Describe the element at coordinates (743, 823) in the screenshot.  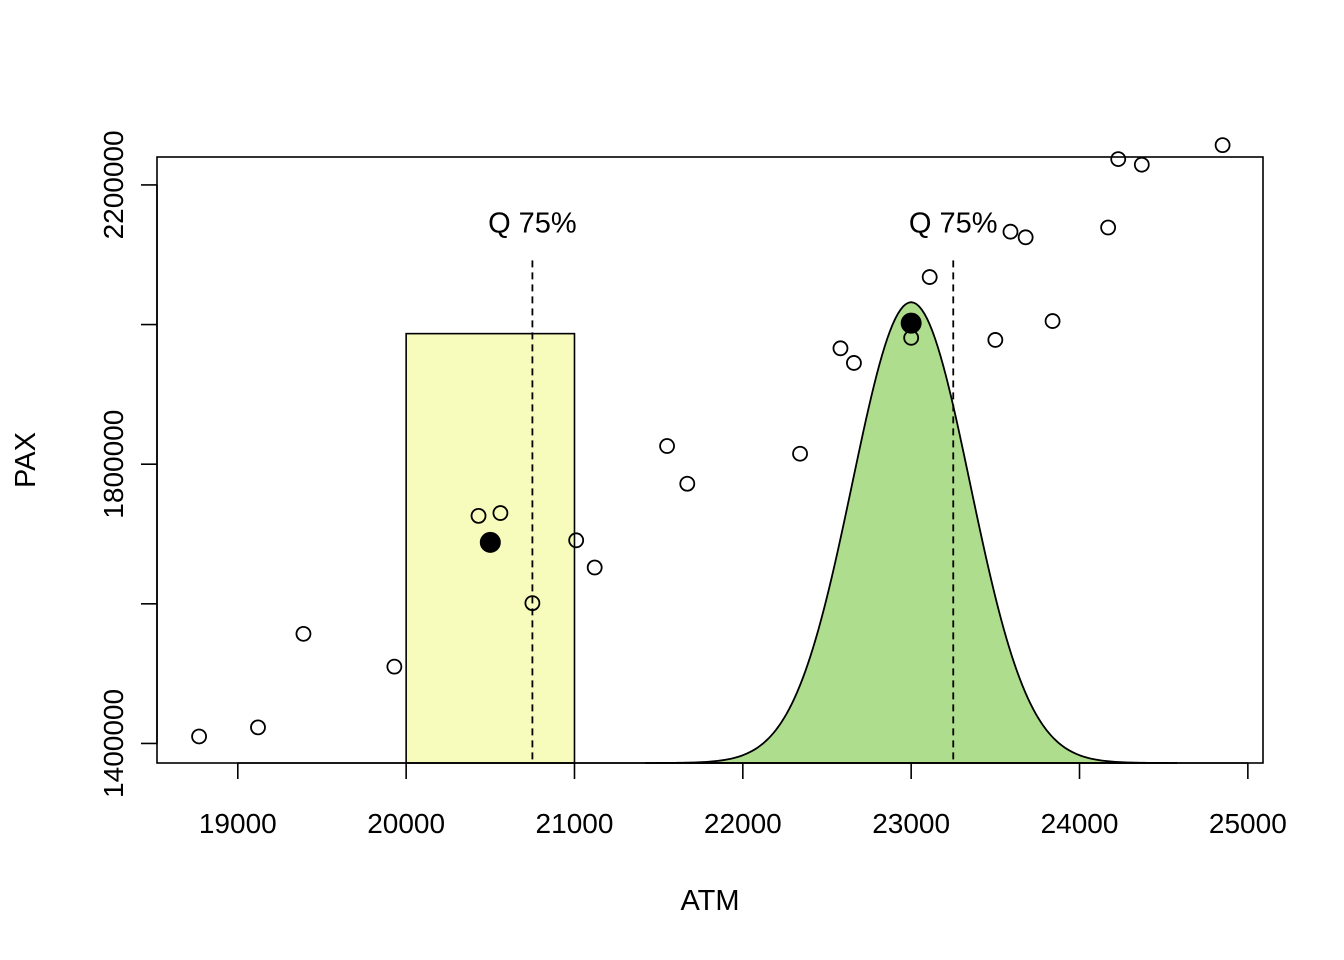
I see `x-tick-label: 22000` at that location.